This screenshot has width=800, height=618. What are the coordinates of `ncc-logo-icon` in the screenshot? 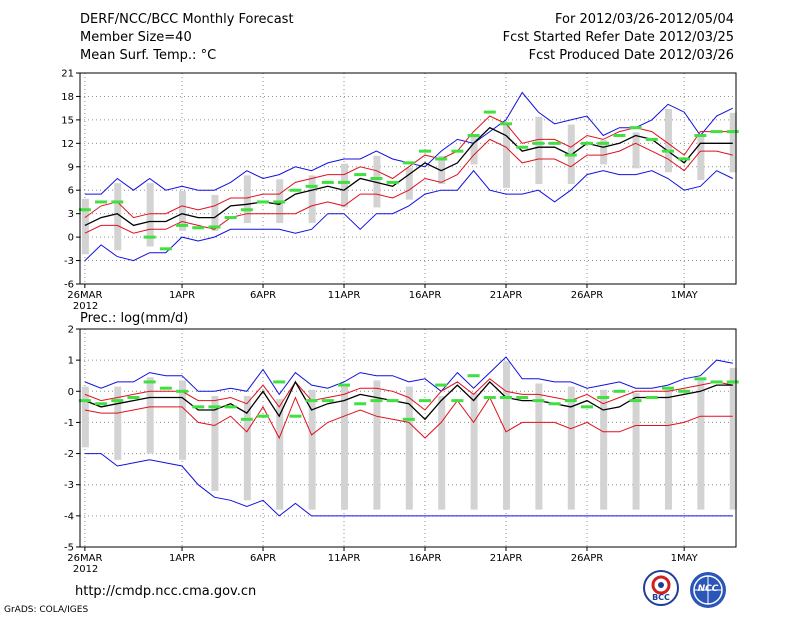 It's located at (708, 590).